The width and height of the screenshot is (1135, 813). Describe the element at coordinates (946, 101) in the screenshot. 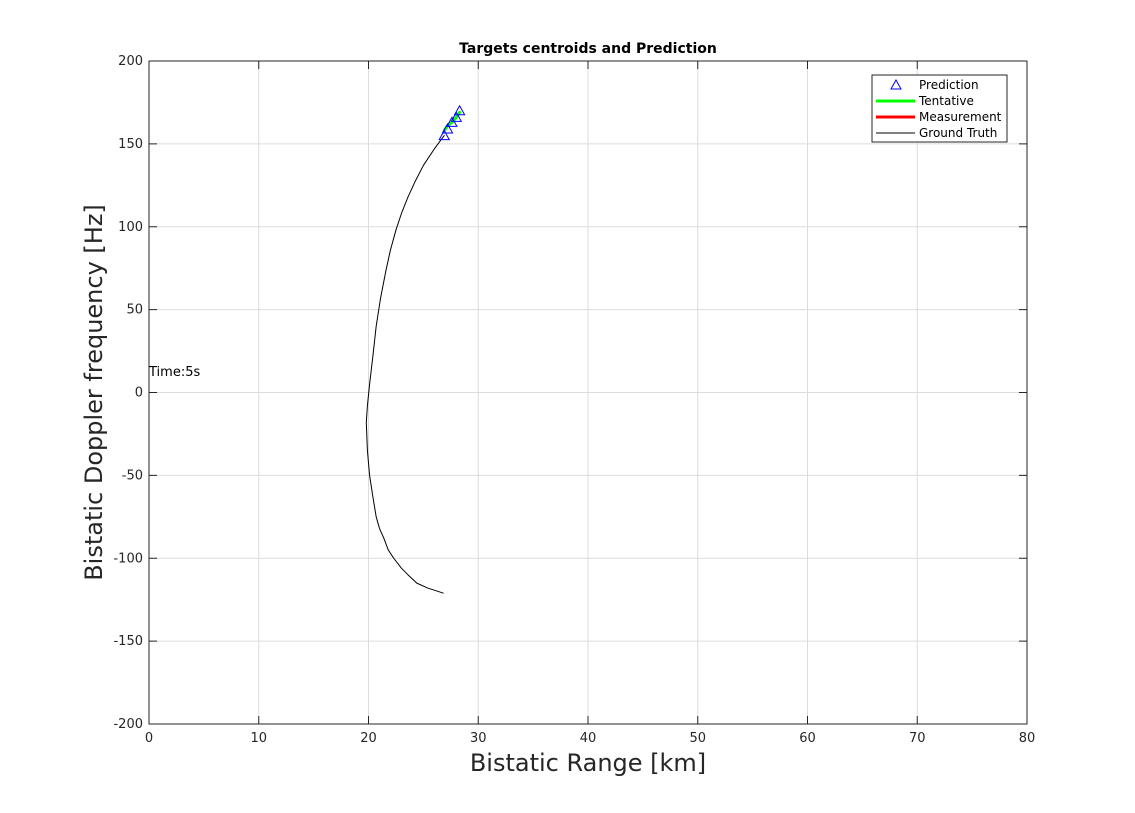

I see `legend-label-tentative: Tentative` at that location.